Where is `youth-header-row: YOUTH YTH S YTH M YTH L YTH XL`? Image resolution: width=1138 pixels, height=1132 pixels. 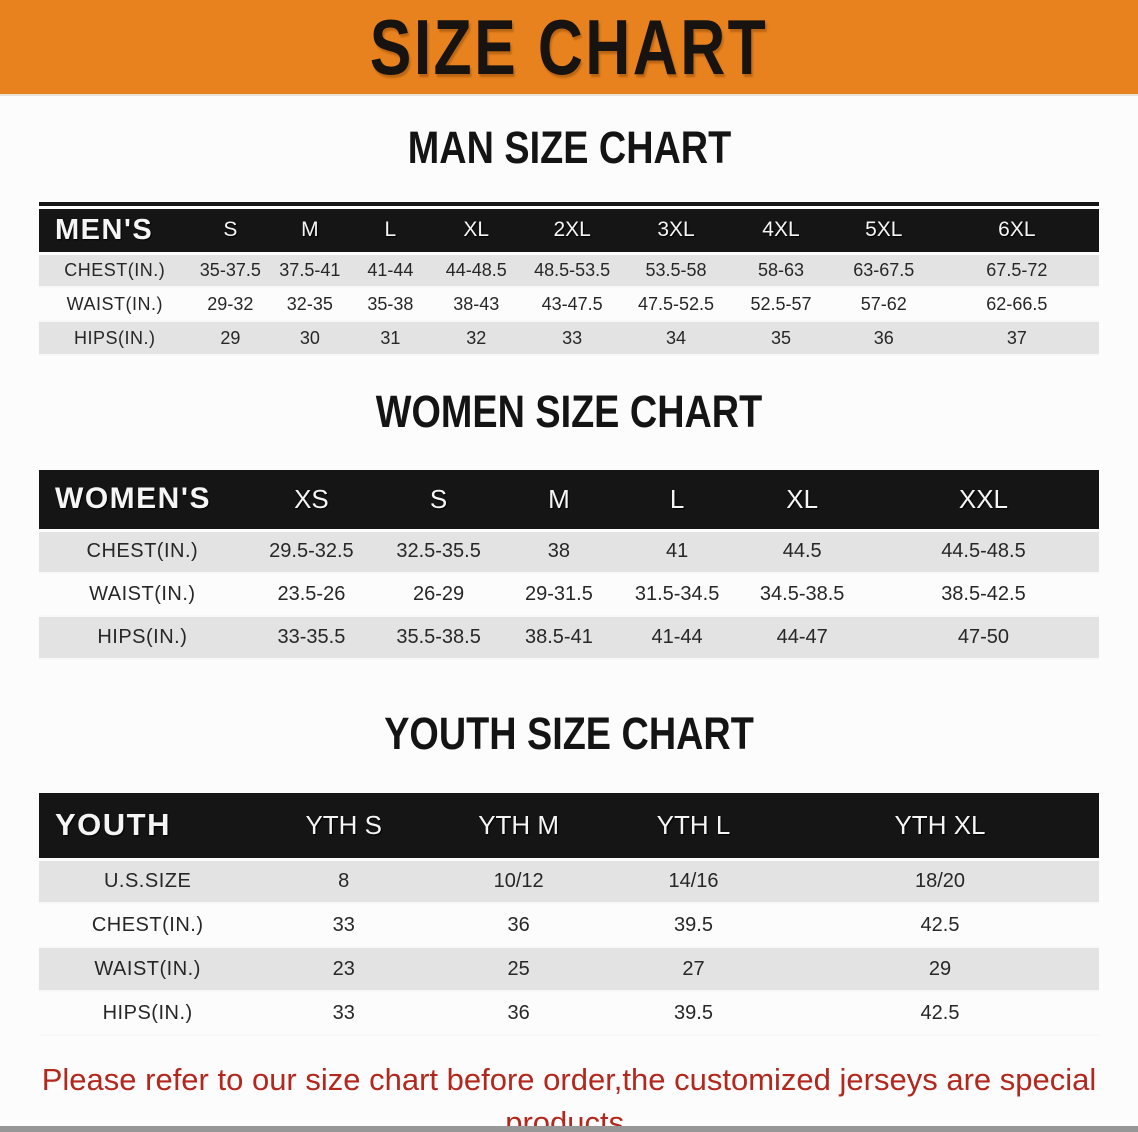 youth-header-row: YOUTH YTH S YTH M YTH L YTH XL is located at coordinates (569, 827).